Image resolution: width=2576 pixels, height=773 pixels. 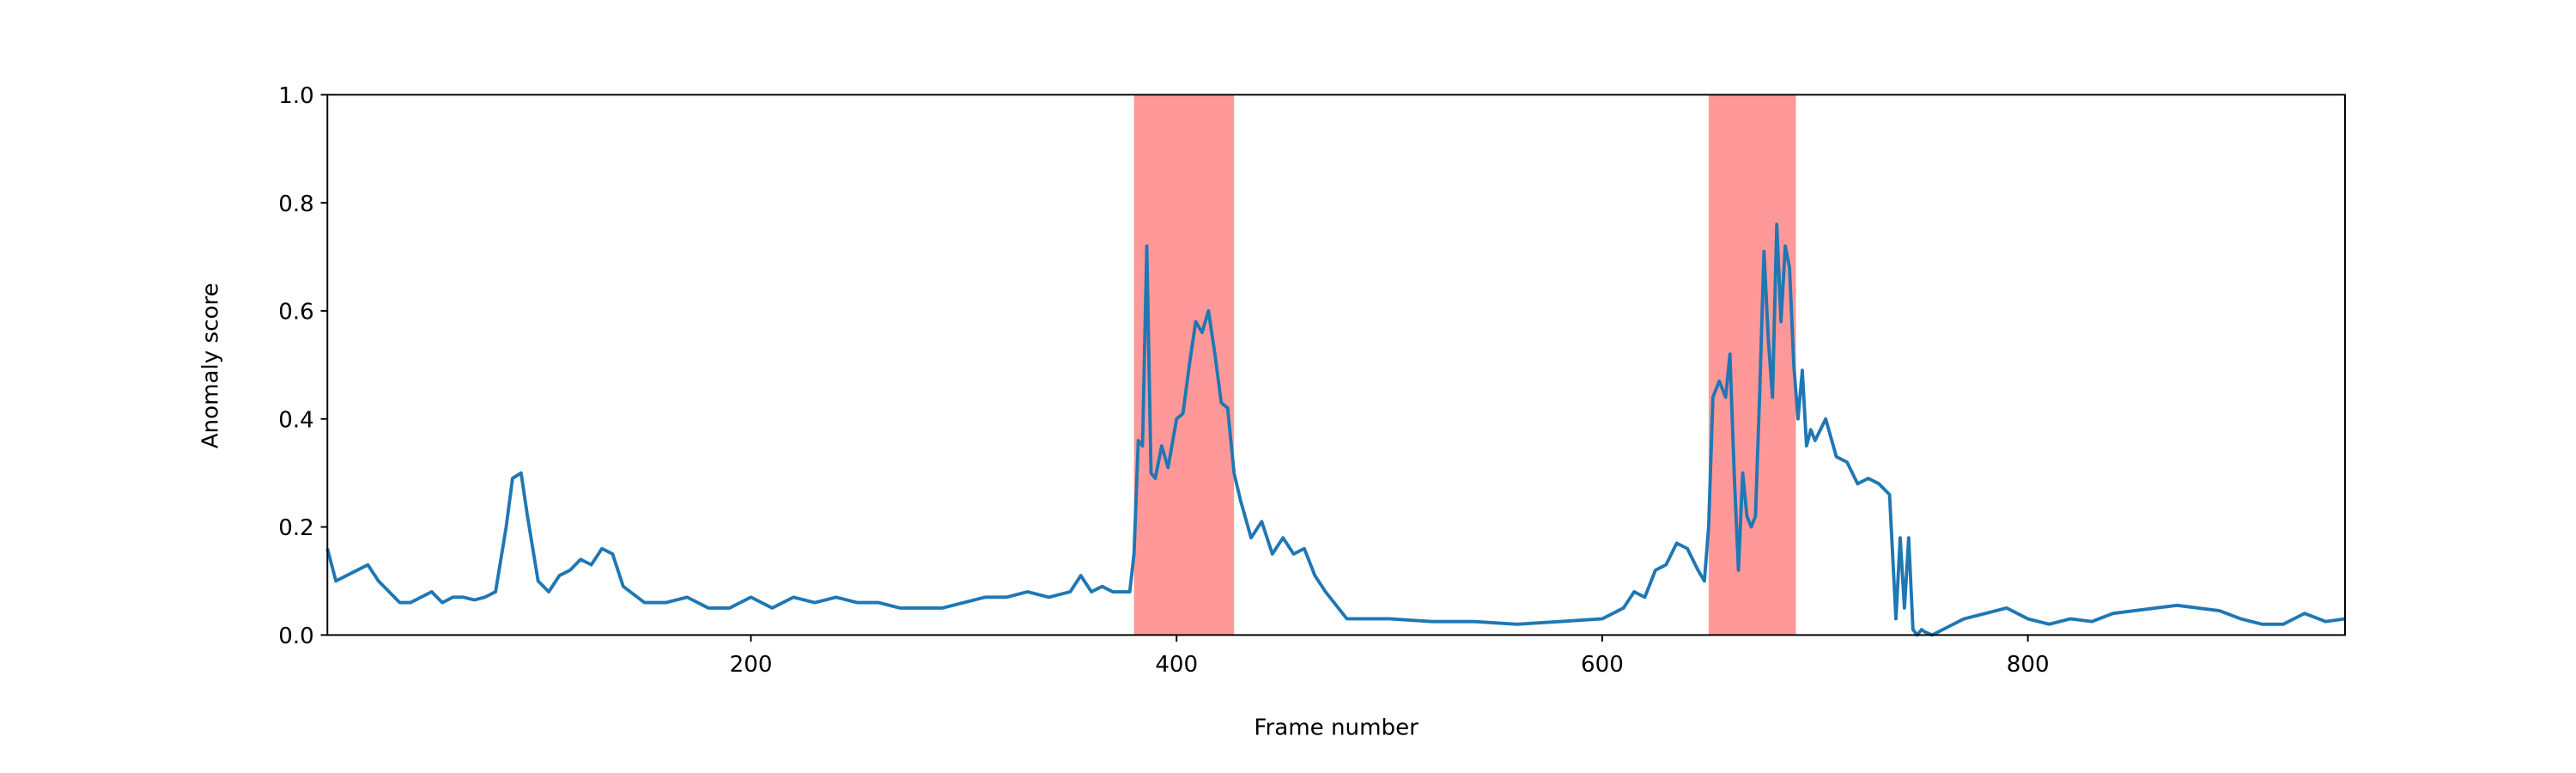 What do you see at coordinates (751, 665) in the screenshot?
I see `x-tick-label: 200` at bounding box center [751, 665].